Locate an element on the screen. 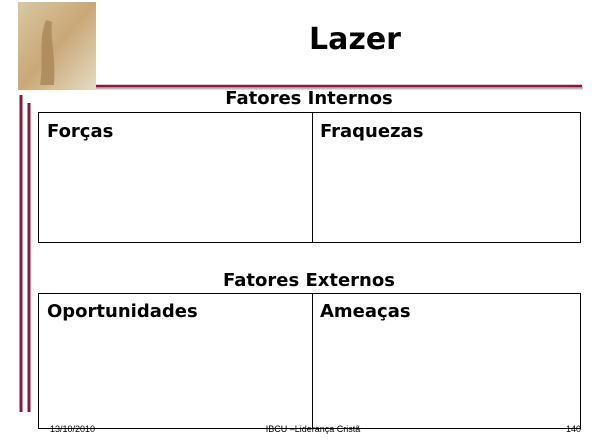 The width and height of the screenshot is (607, 444). picture is located at coordinates (57, 46).